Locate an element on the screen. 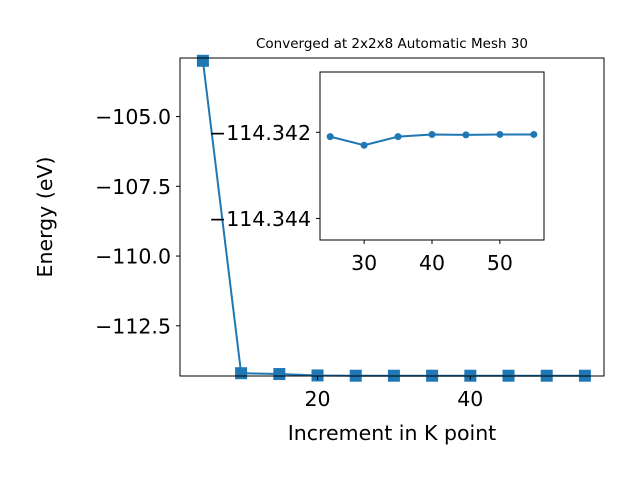 The height and width of the screenshot is (480, 640). main-y-ticks: −105.0 −107.5 −110.0 −112.5 is located at coordinates (137, 221).